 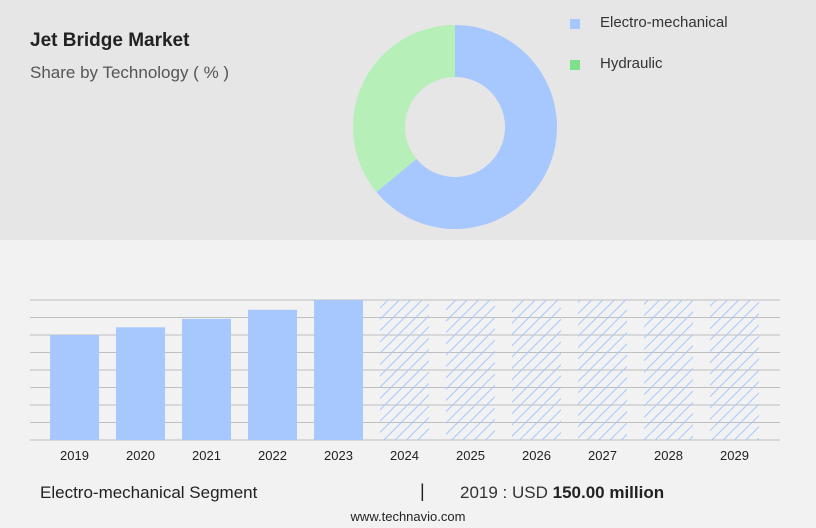 I want to click on x-tick-label: 2028, so click(x=668, y=455).